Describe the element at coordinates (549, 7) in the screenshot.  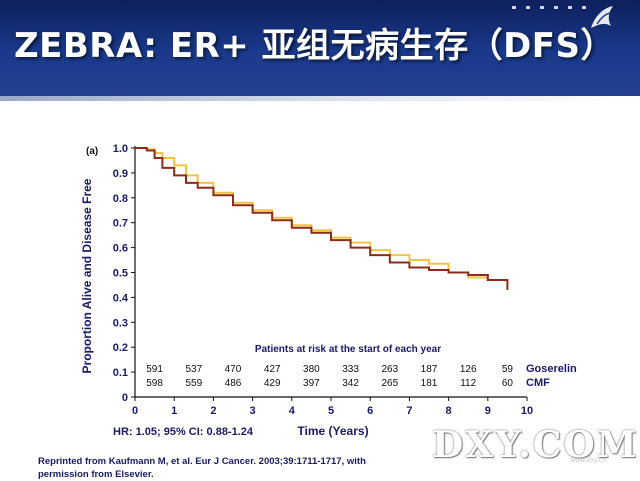
I see `logo-dots-icon` at that location.